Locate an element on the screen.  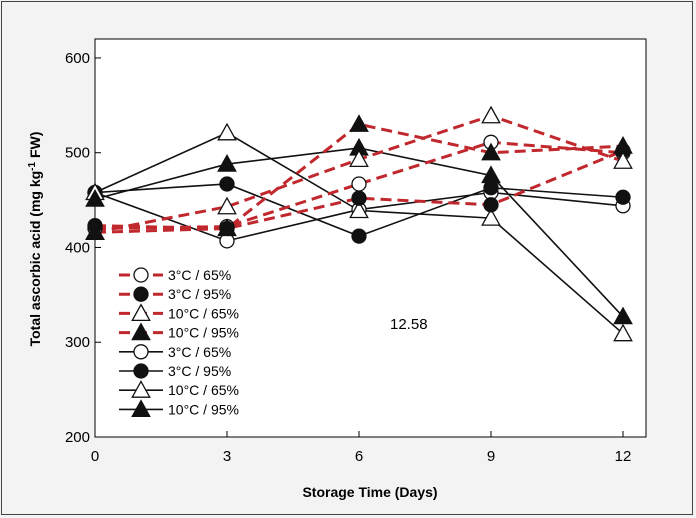
x-tick-label: 3 is located at coordinates (227, 456).